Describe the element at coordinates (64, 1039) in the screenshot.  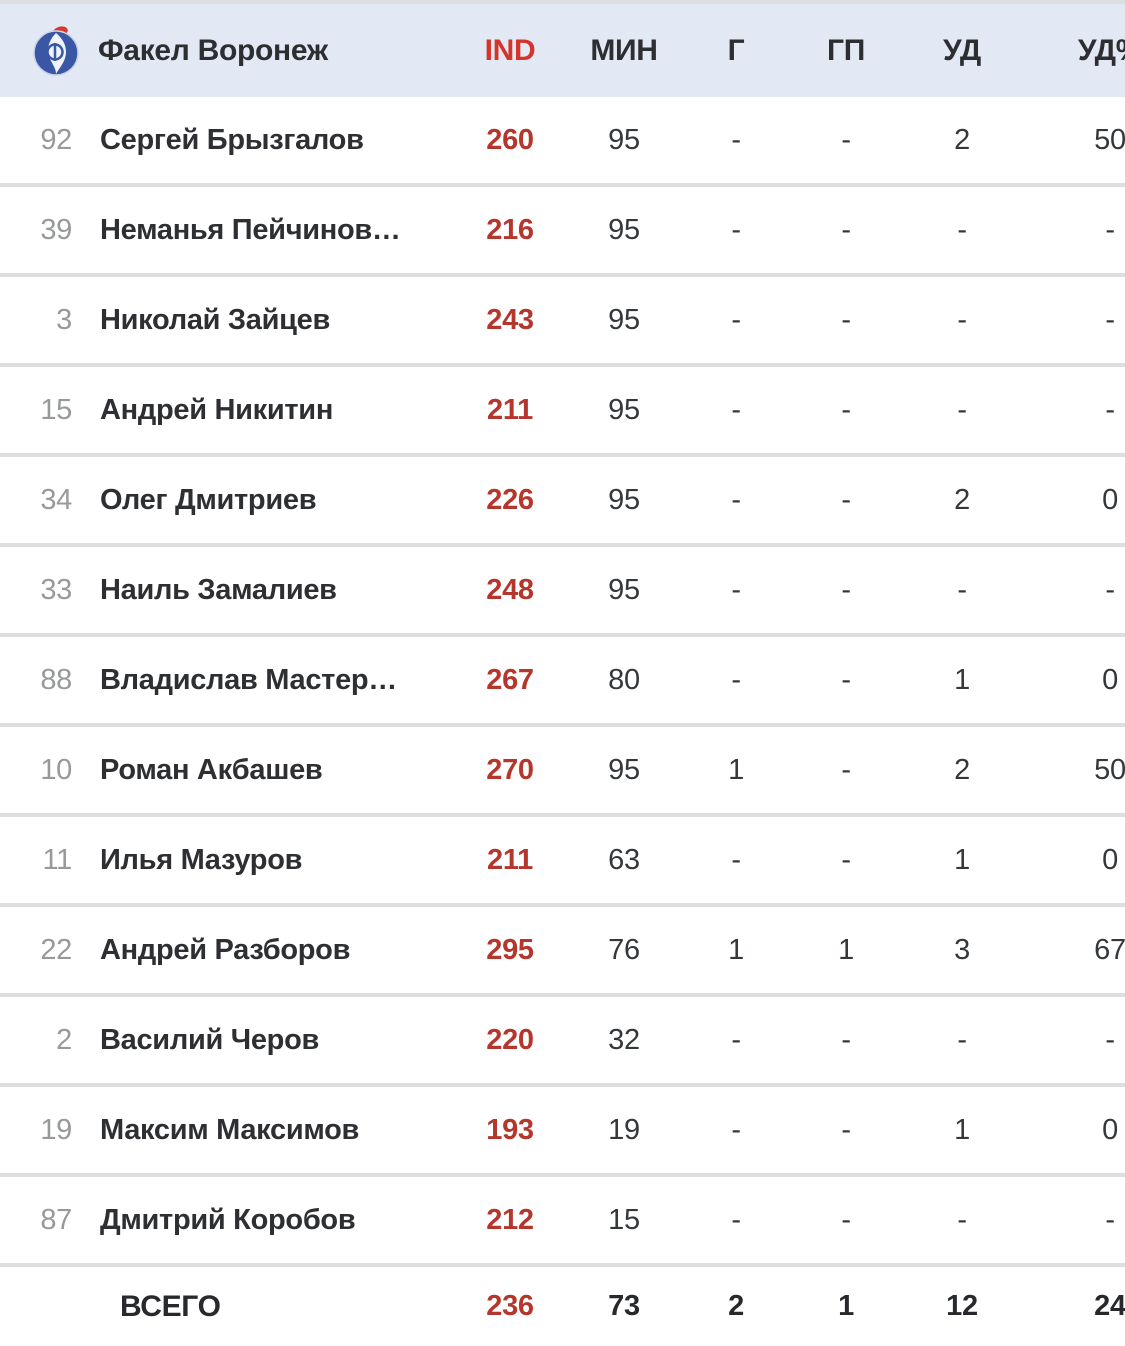
I see `jersey-number: 2` at that location.